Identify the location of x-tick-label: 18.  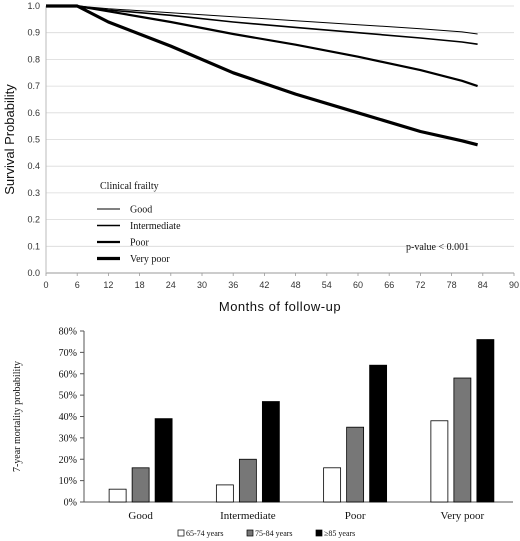
(140, 285).